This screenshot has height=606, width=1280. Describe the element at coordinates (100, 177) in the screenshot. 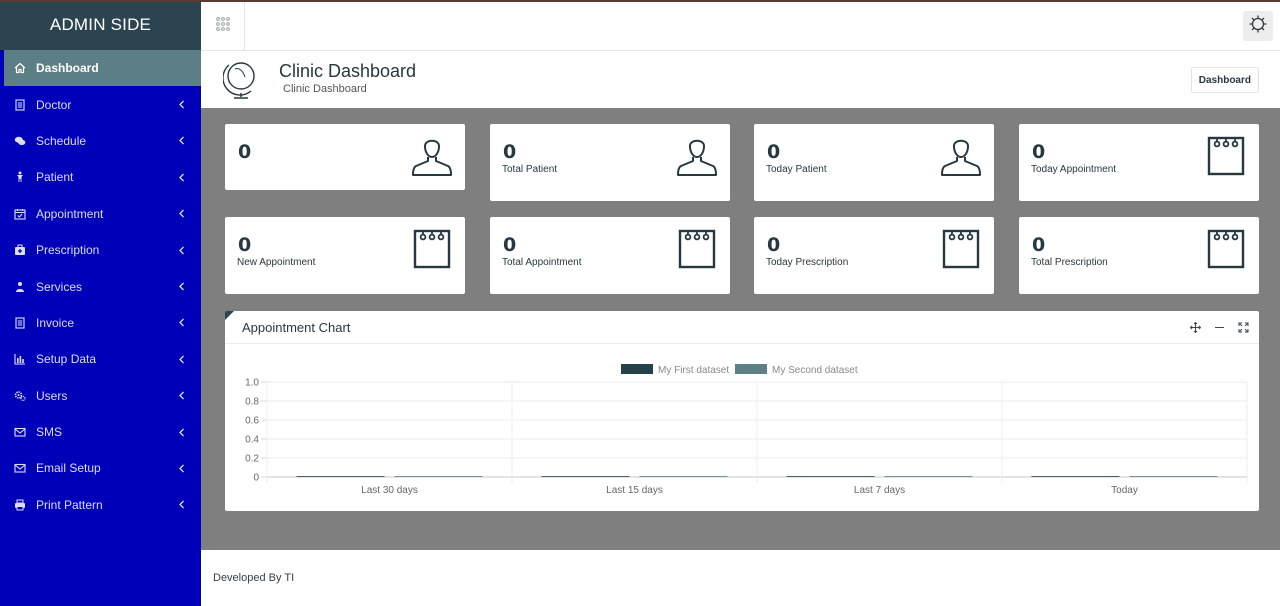

I see `sidebar-item-patient: Patient` at that location.